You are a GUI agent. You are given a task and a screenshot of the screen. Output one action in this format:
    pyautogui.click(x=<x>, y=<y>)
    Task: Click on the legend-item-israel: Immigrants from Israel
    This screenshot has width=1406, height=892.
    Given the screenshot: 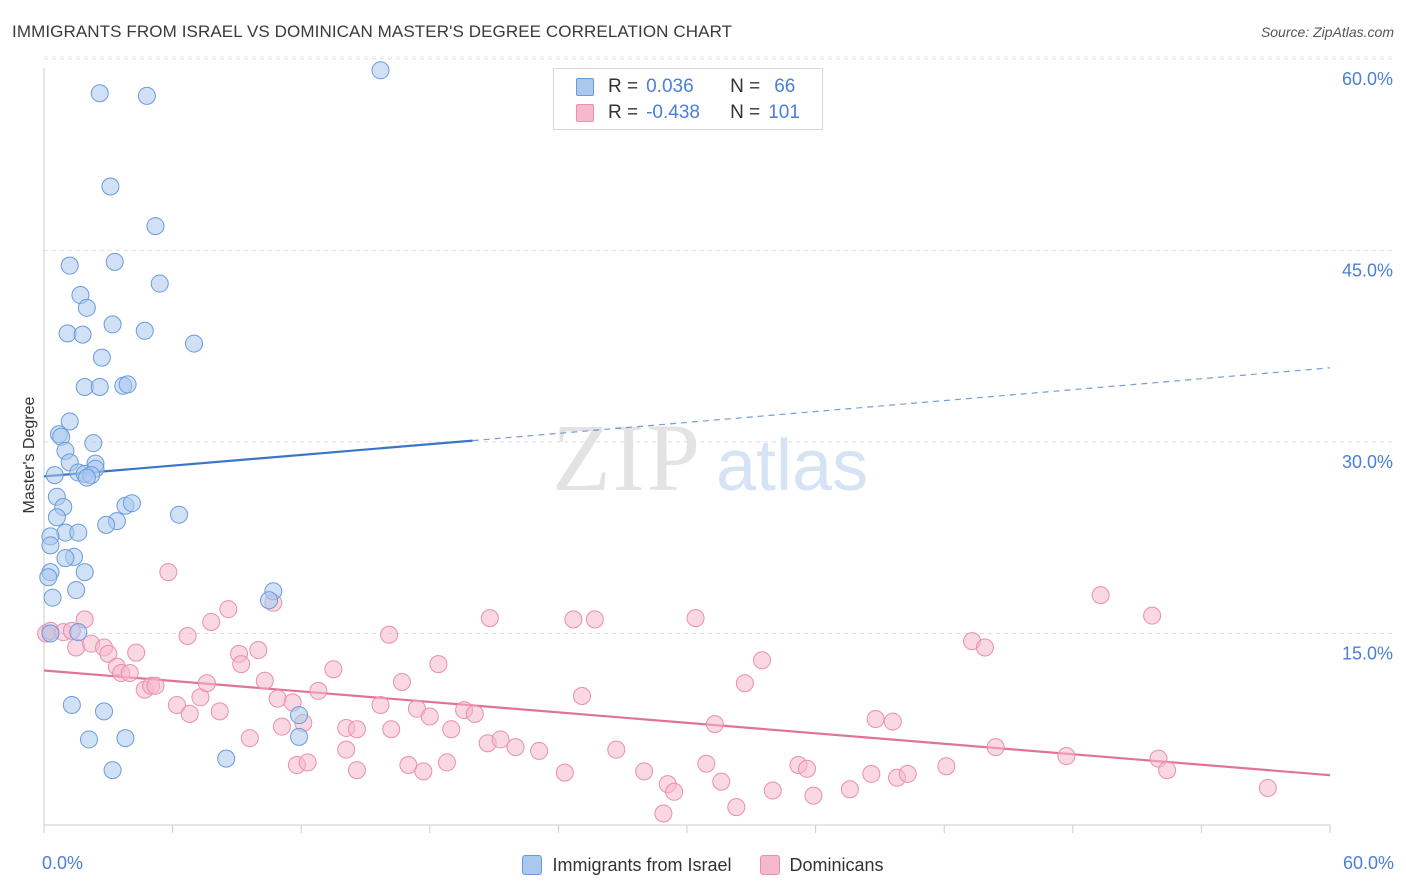 What is the action you would take?
    pyautogui.click(x=627, y=865)
    